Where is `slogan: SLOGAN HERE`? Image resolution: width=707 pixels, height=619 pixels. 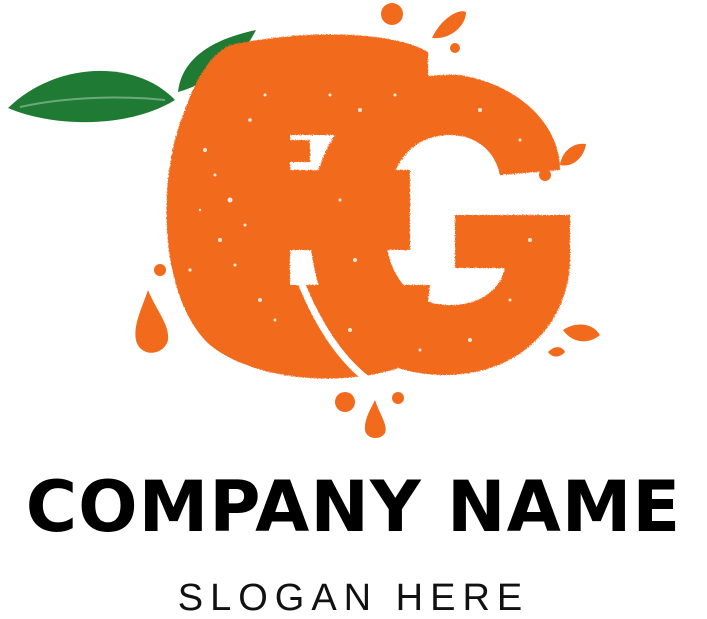
slogan: SLOGAN HERE is located at coordinates (353, 598).